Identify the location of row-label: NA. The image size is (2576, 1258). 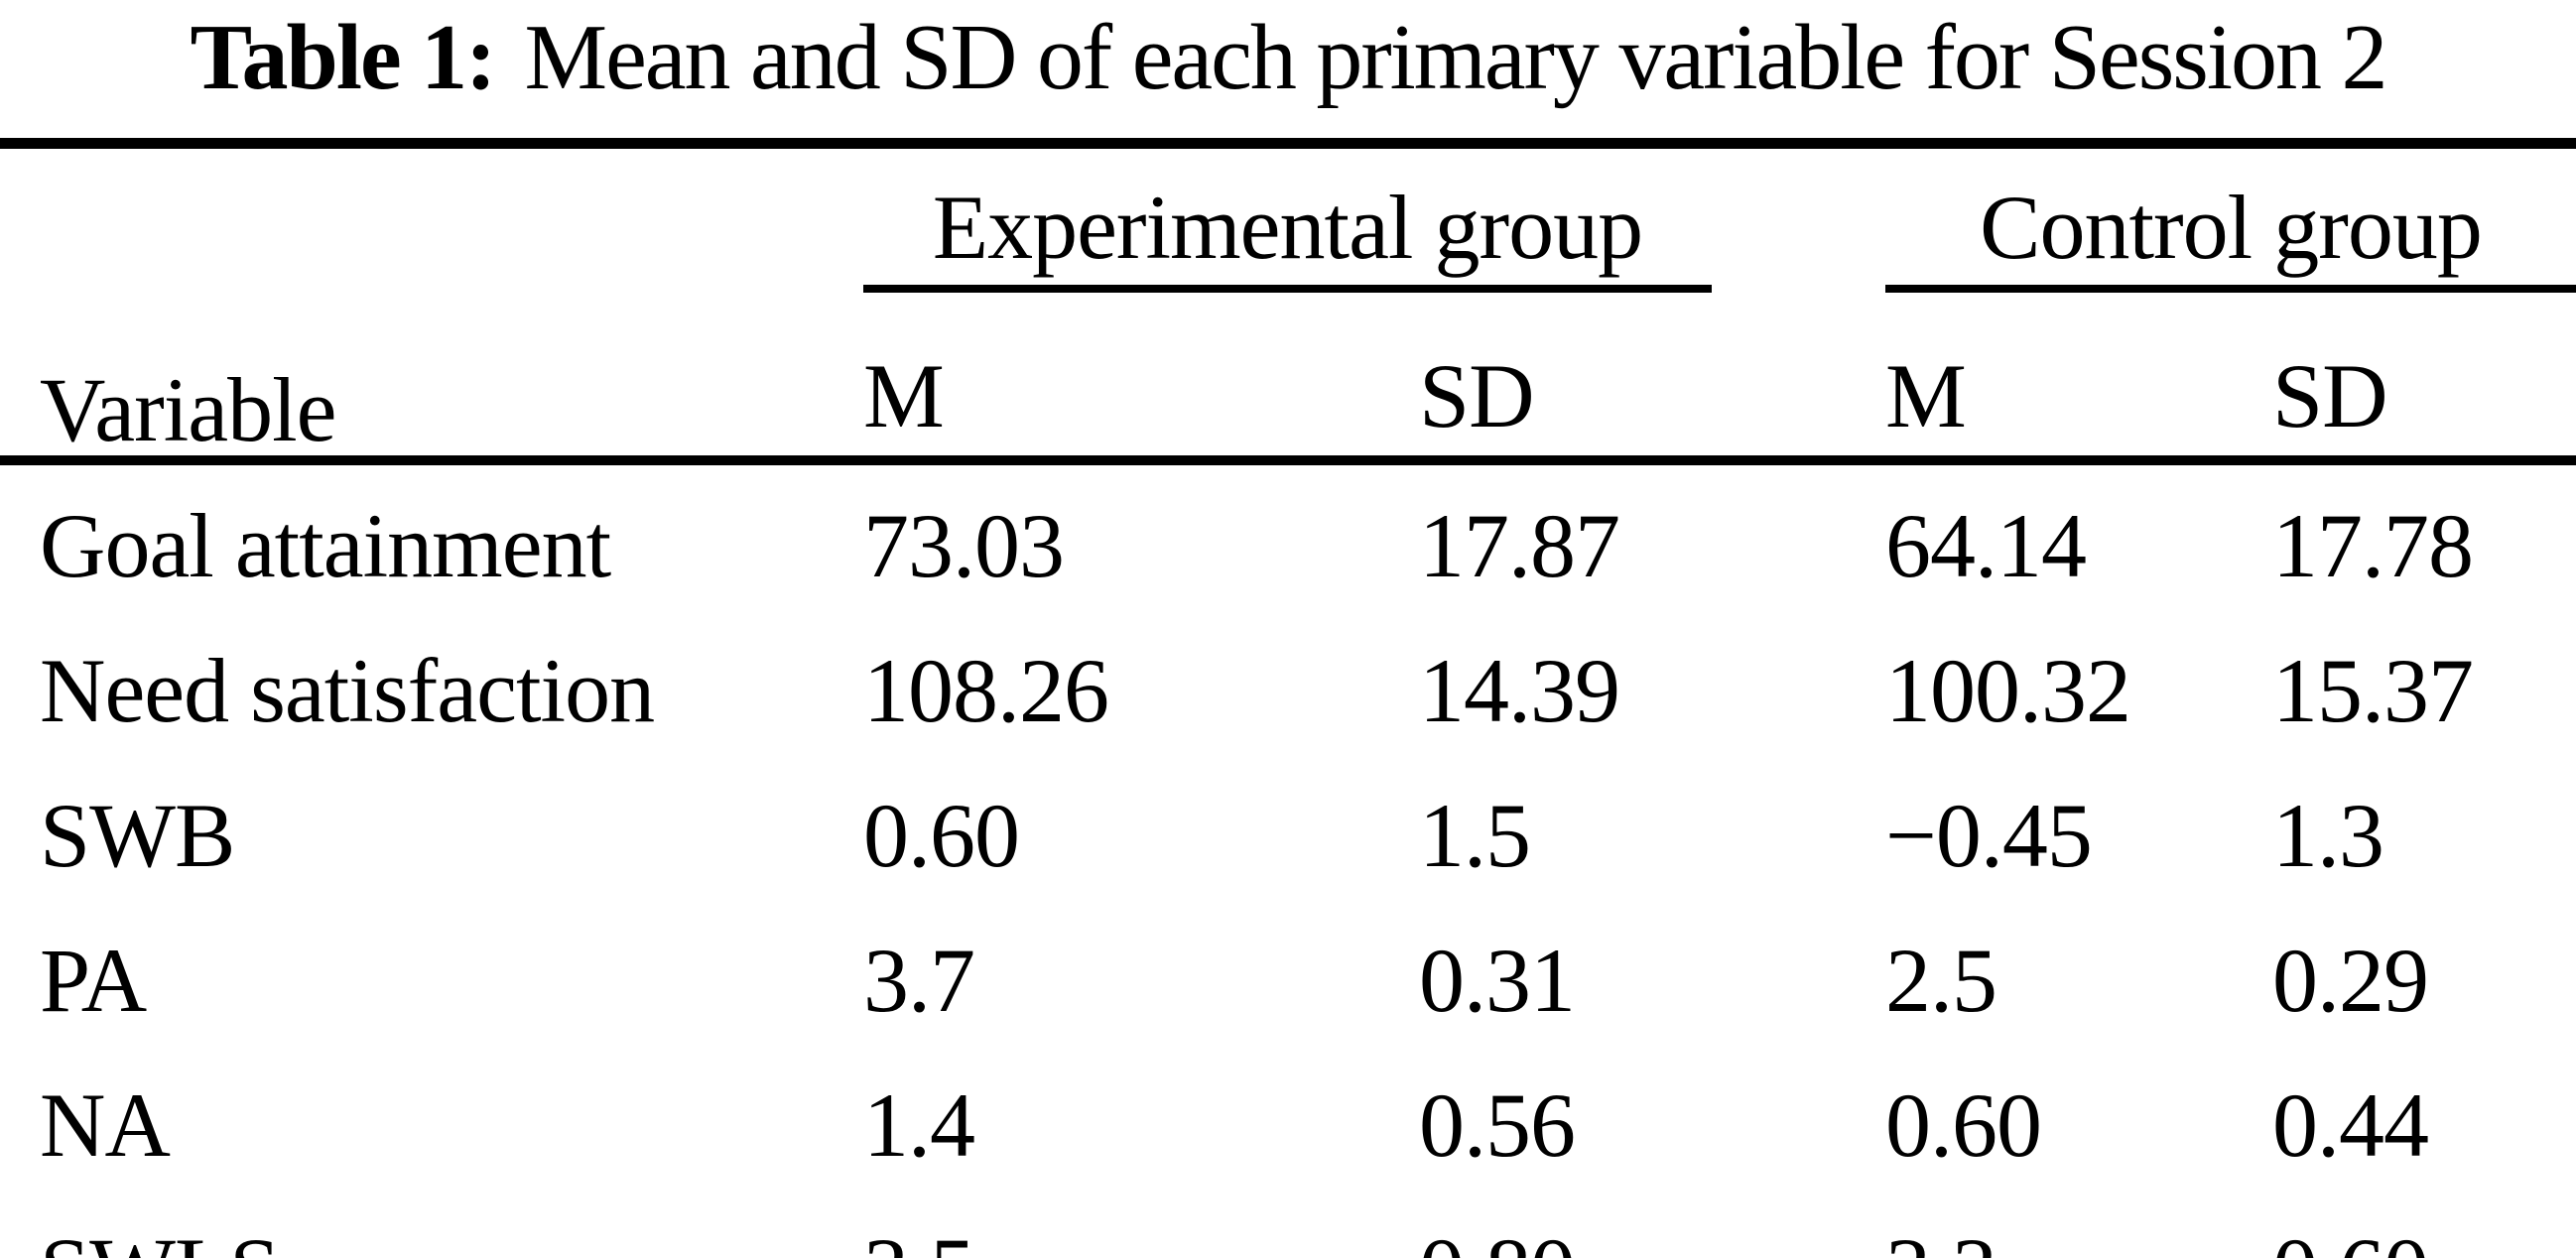
(106, 1124).